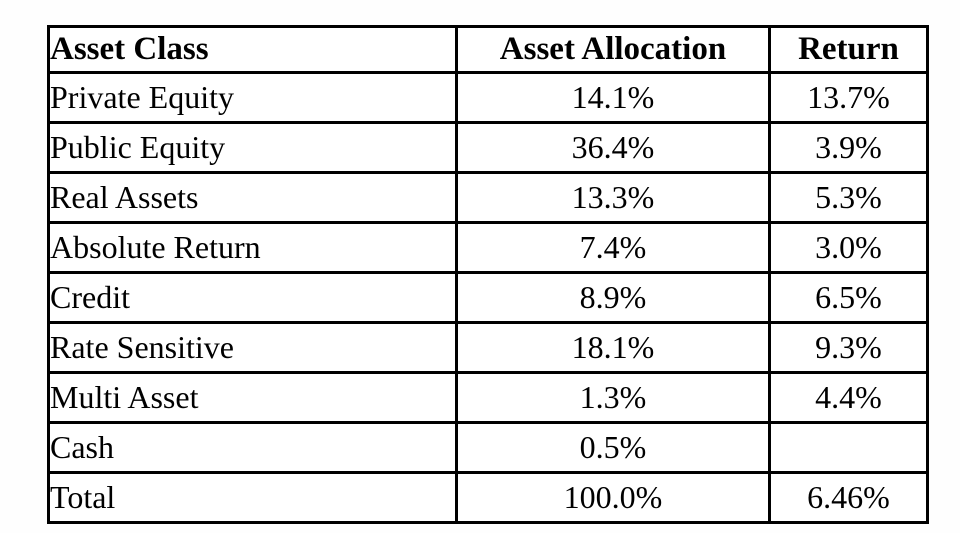 The height and width of the screenshot is (533, 960). I want to click on cell-asset-class: Real Assets, so click(252, 197).